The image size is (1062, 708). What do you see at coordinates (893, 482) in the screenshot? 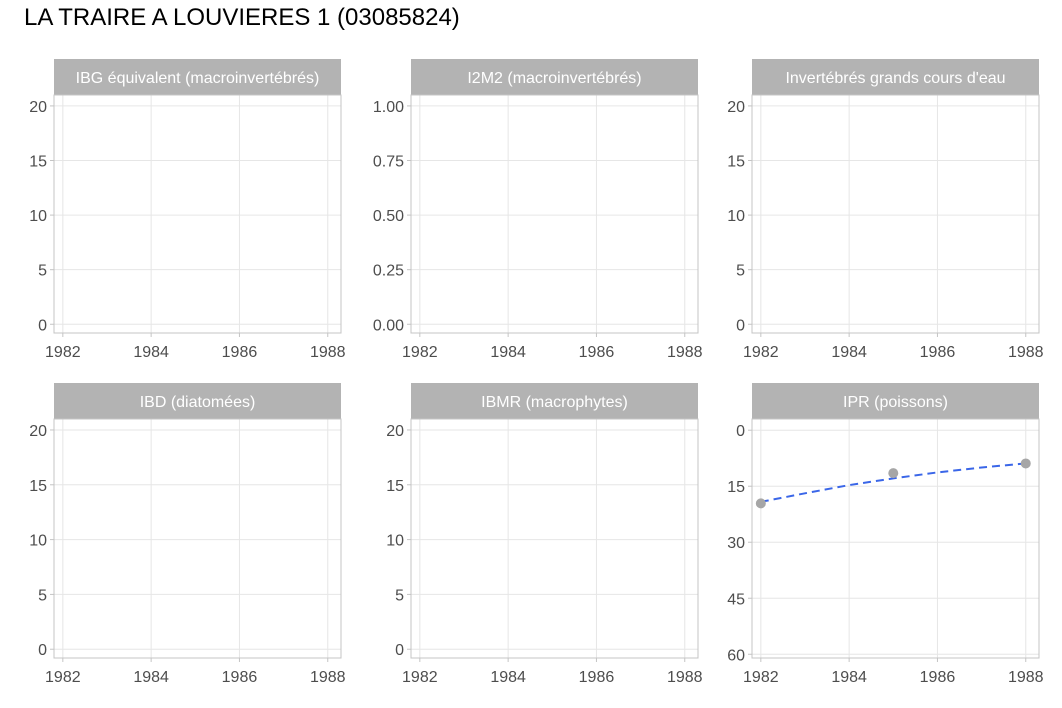
I see `trend-line` at bounding box center [893, 482].